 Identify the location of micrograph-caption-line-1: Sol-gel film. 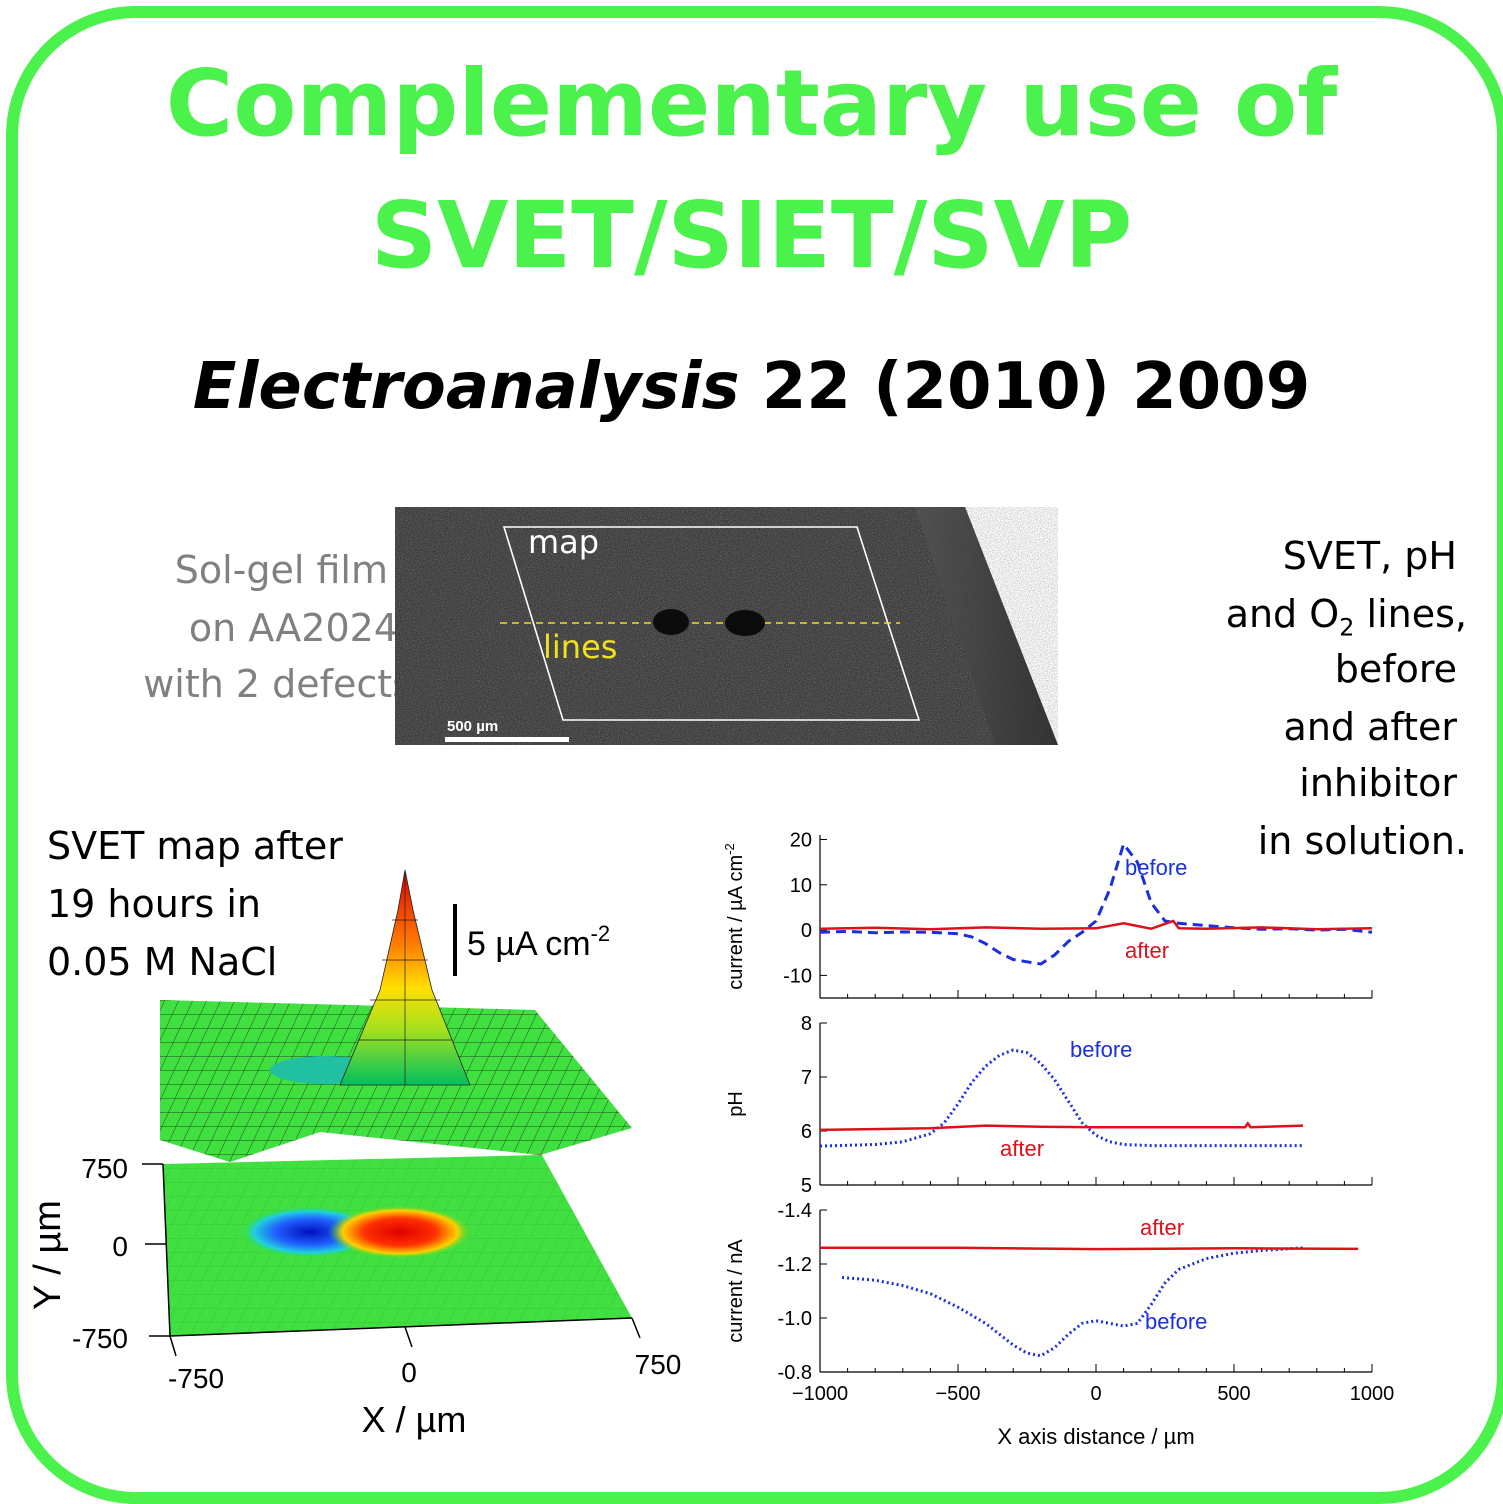
(281, 570).